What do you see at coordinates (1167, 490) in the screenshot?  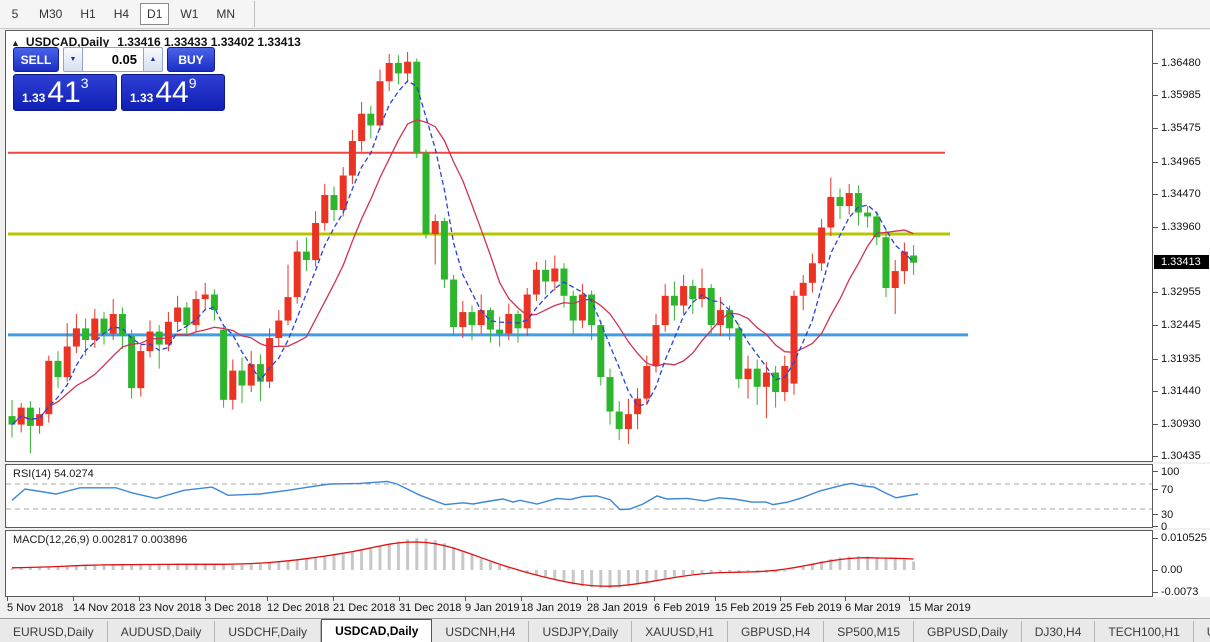 I see `rsi-tick-label: 70` at bounding box center [1167, 490].